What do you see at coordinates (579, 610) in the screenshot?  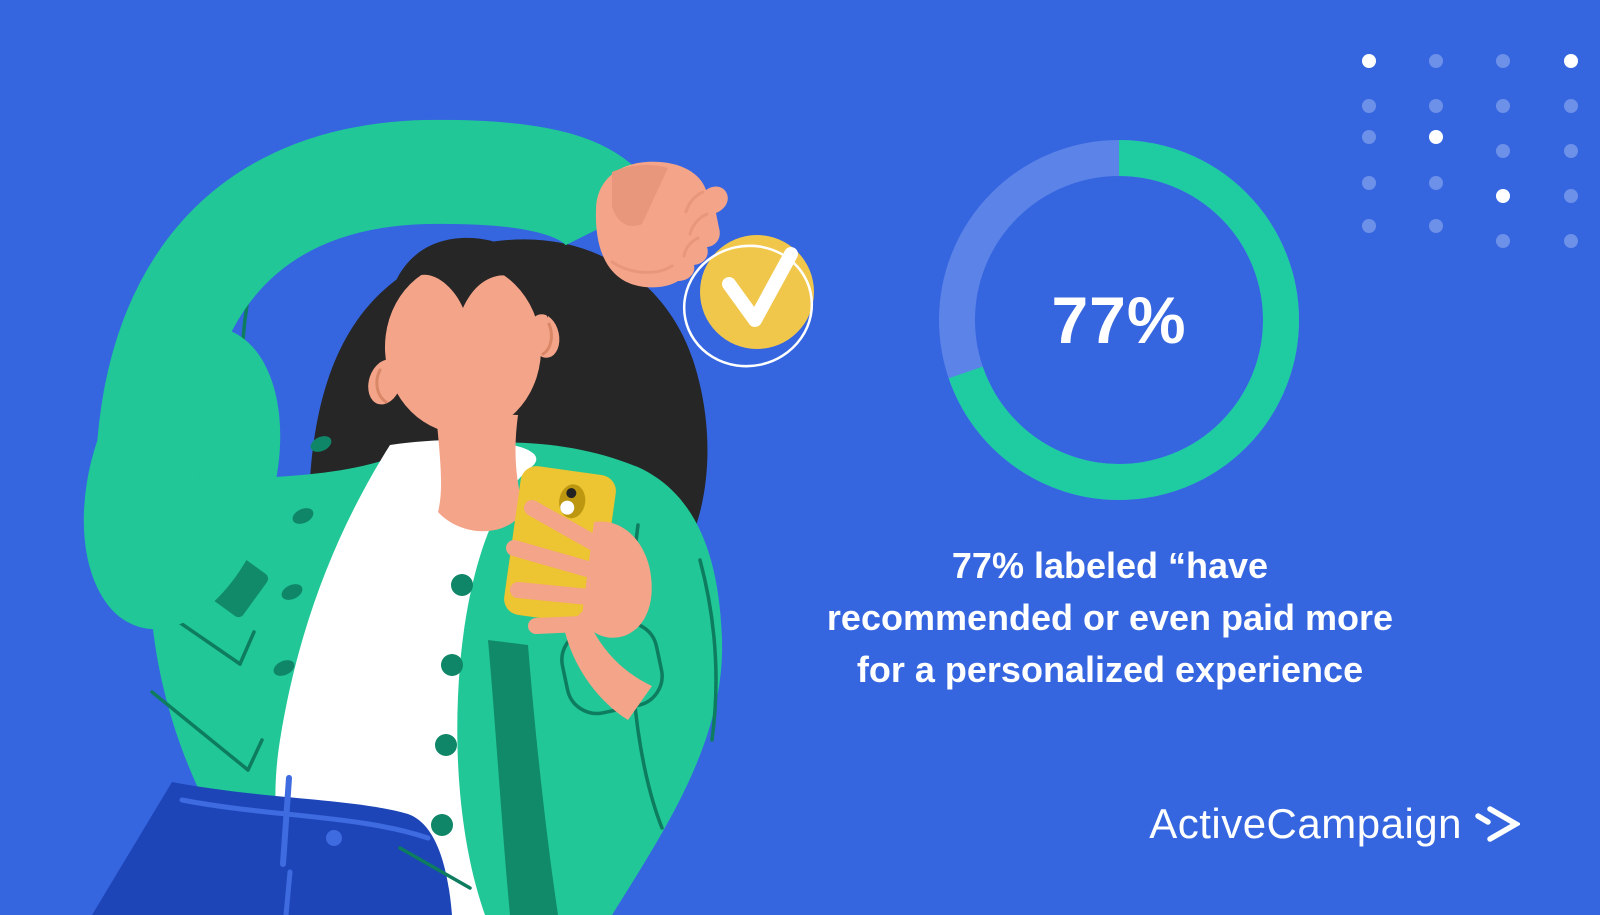 I see `hand` at bounding box center [579, 610].